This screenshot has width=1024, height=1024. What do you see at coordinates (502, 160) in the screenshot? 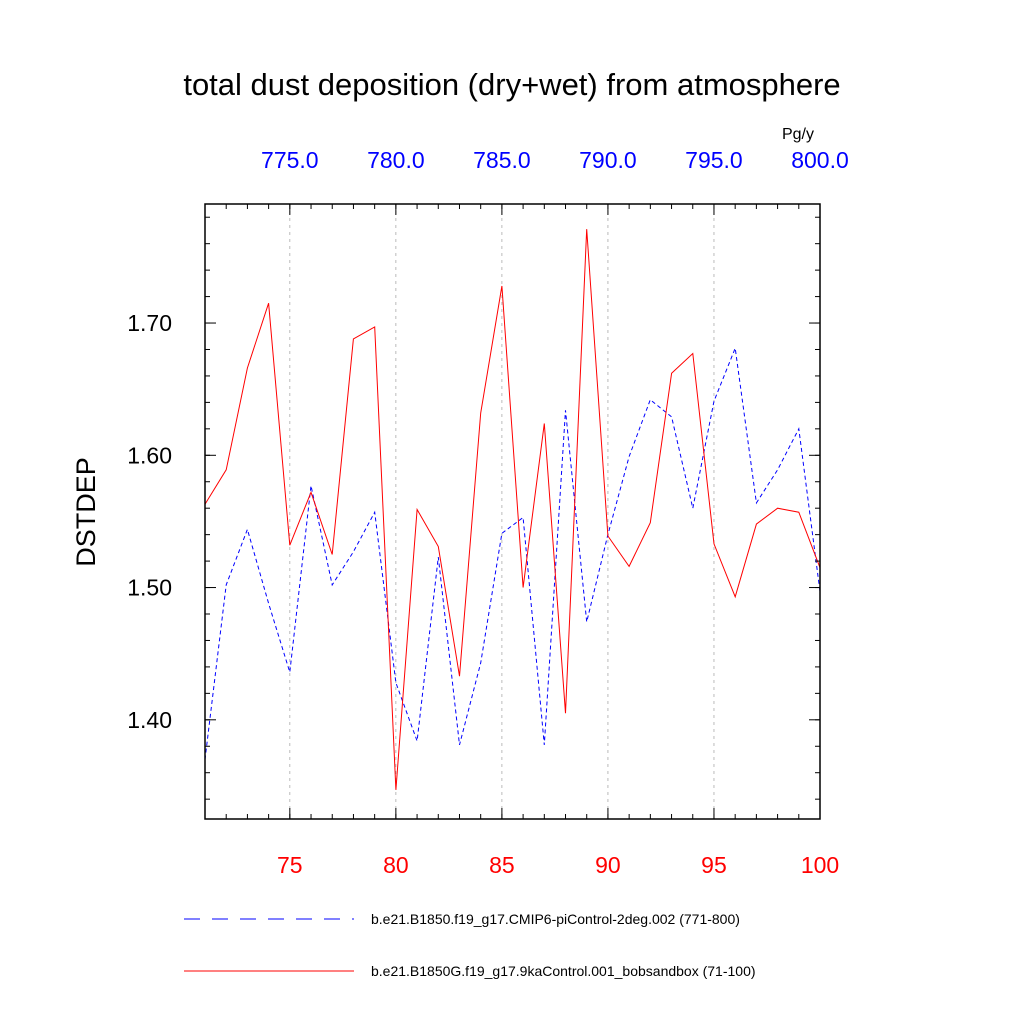
I see `top-tick-label: 785.0` at bounding box center [502, 160].